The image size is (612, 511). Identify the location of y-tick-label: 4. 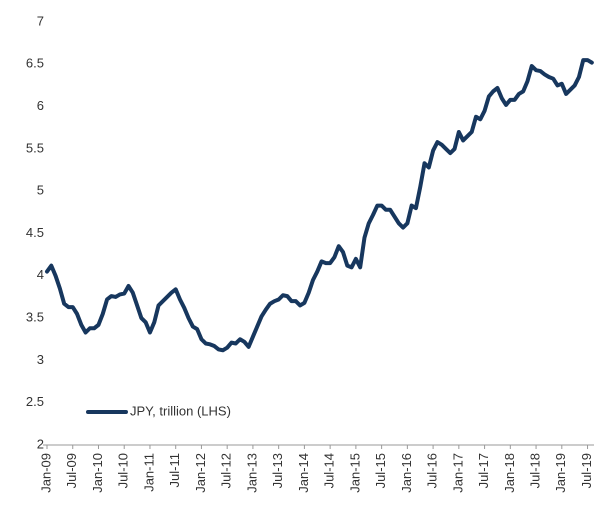
(40, 274).